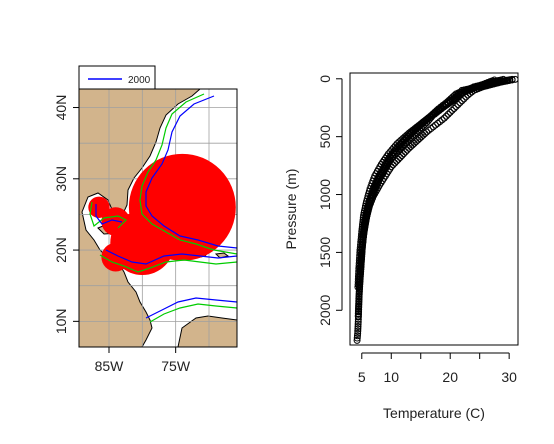 Image resolution: width=554 pixels, height=444 pixels. What do you see at coordinates (509, 377) in the screenshot?
I see `scatter-x-tick-label: 30` at bounding box center [509, 377].